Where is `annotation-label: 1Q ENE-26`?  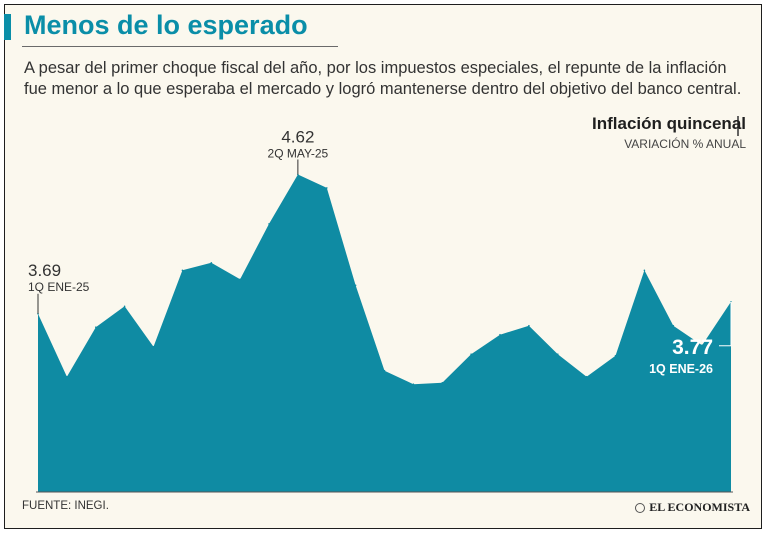
annotation-label: 1Q ENE-26 is located at coordinates (681, 369).